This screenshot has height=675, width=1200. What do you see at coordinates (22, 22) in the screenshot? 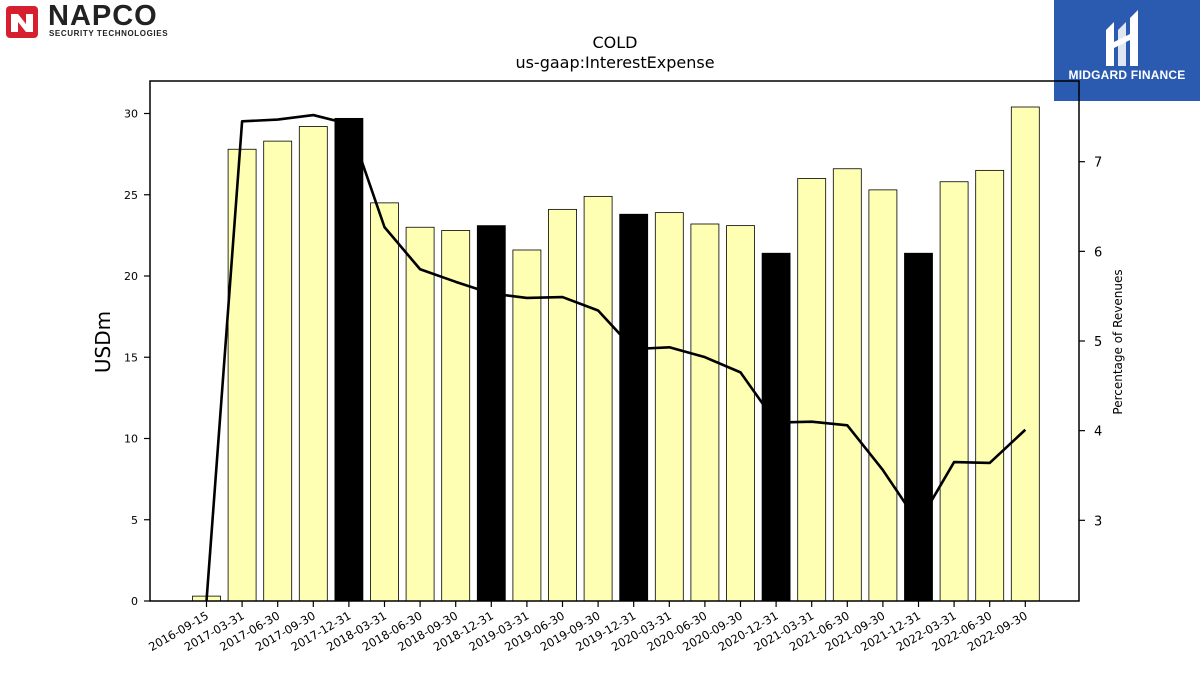
I see `napco-logo-mark-icon` at bounding box center [22, 22].